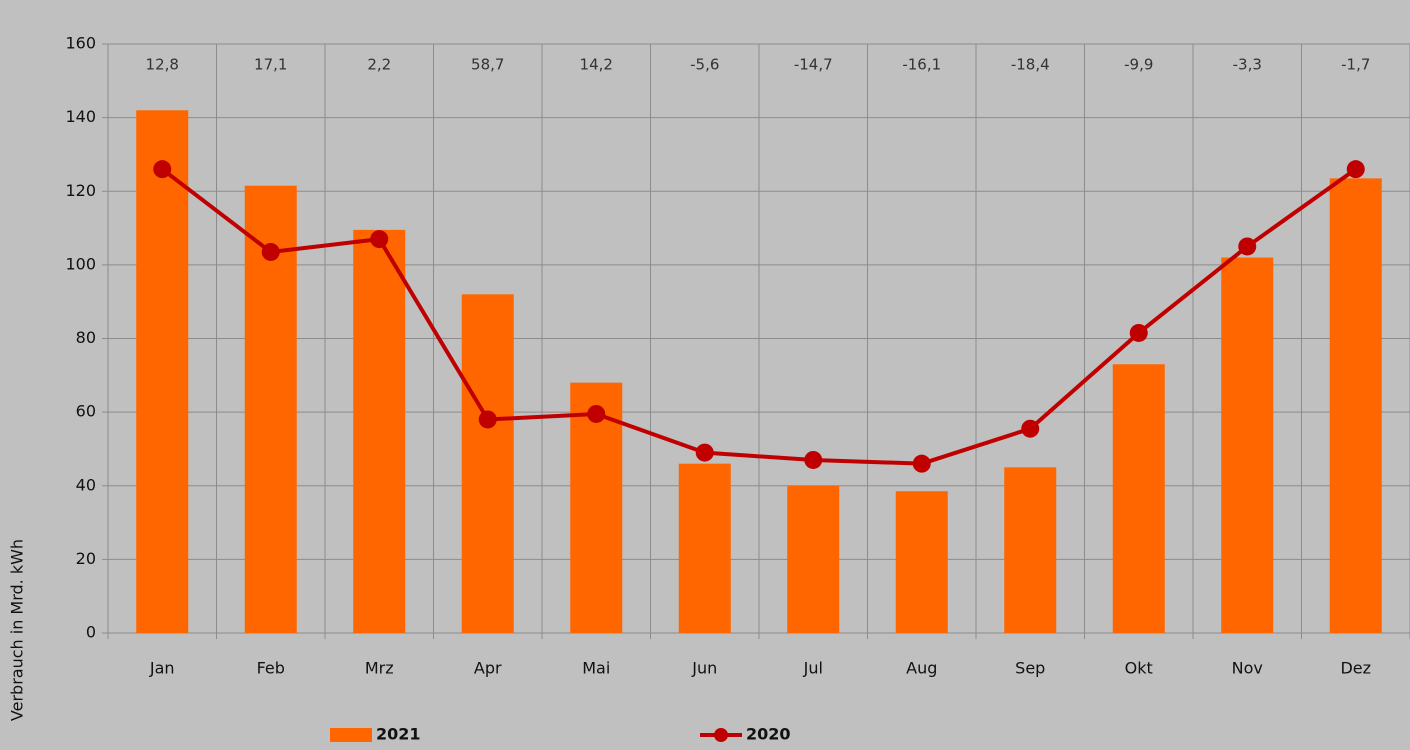 The height and width of the screenshot is (750, 1410). Describe the element at coordinates (813, 65) in the screenshot. I see `change-label: -14,7` at that location.